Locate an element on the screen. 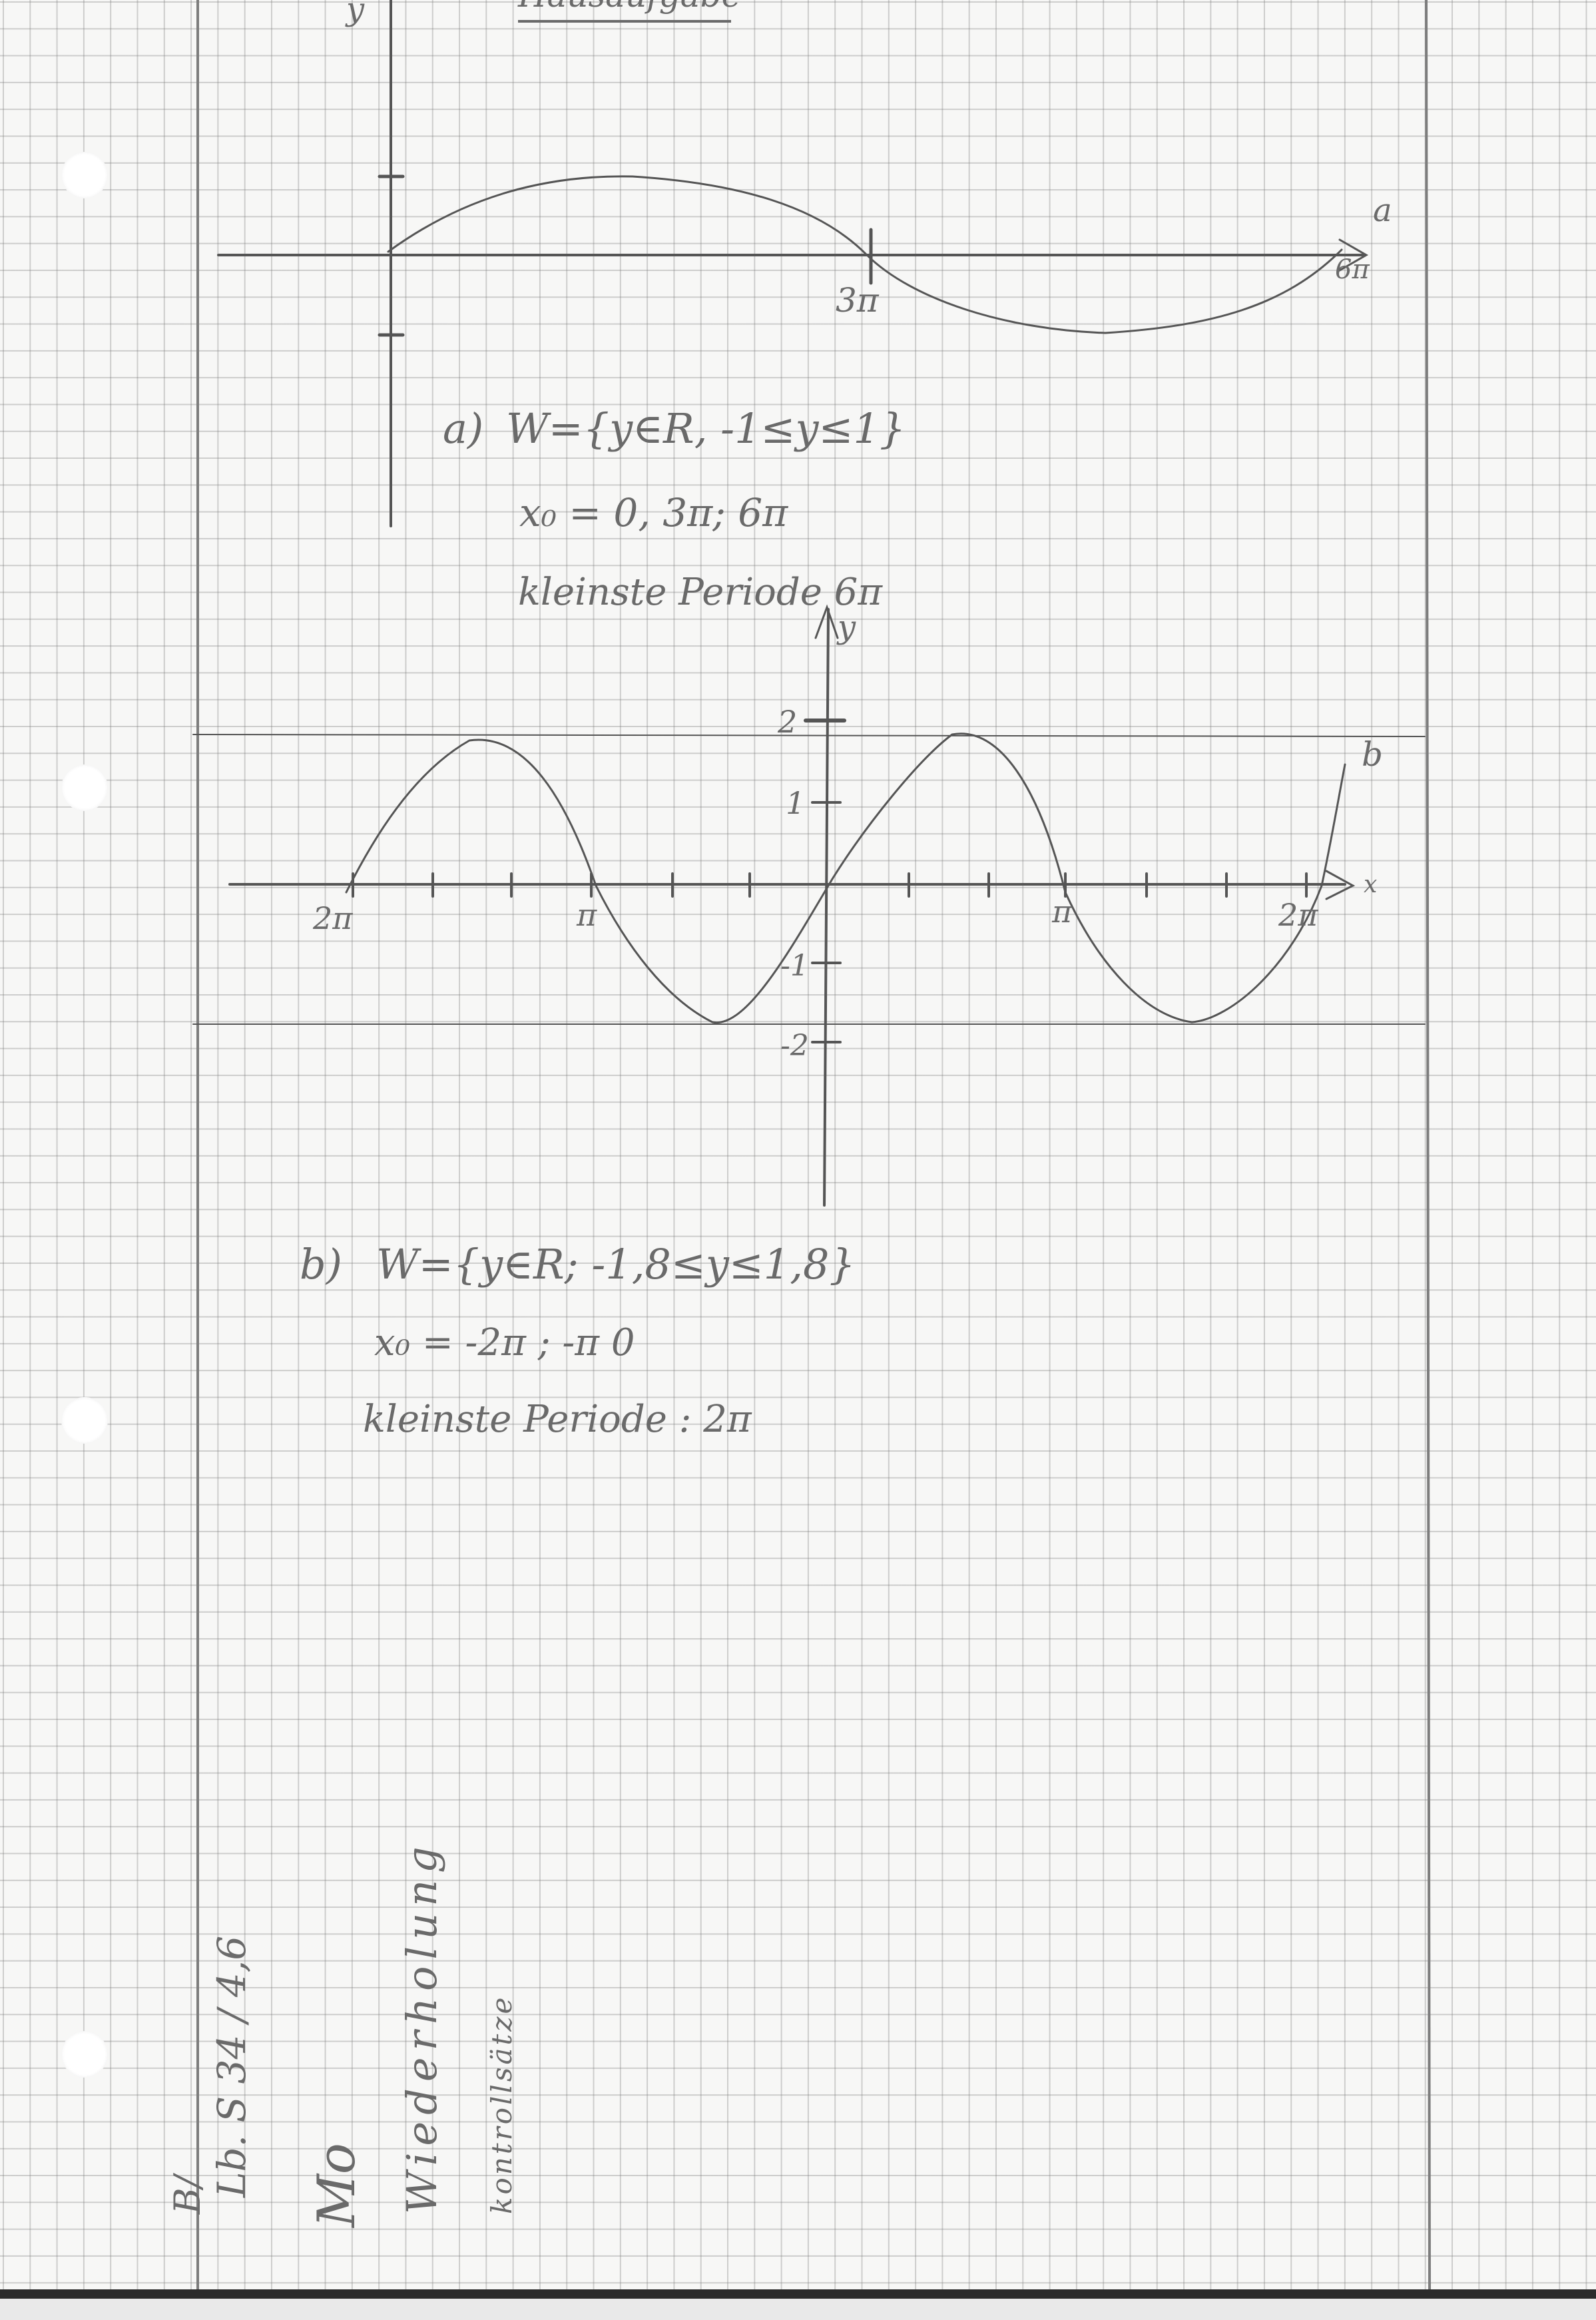  note-kontrolle: kontrollsätze is located at coordinates (501, 2104).